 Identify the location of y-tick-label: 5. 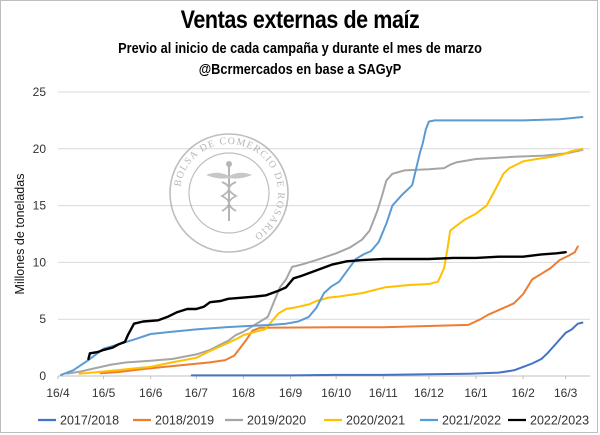
(42, 319).